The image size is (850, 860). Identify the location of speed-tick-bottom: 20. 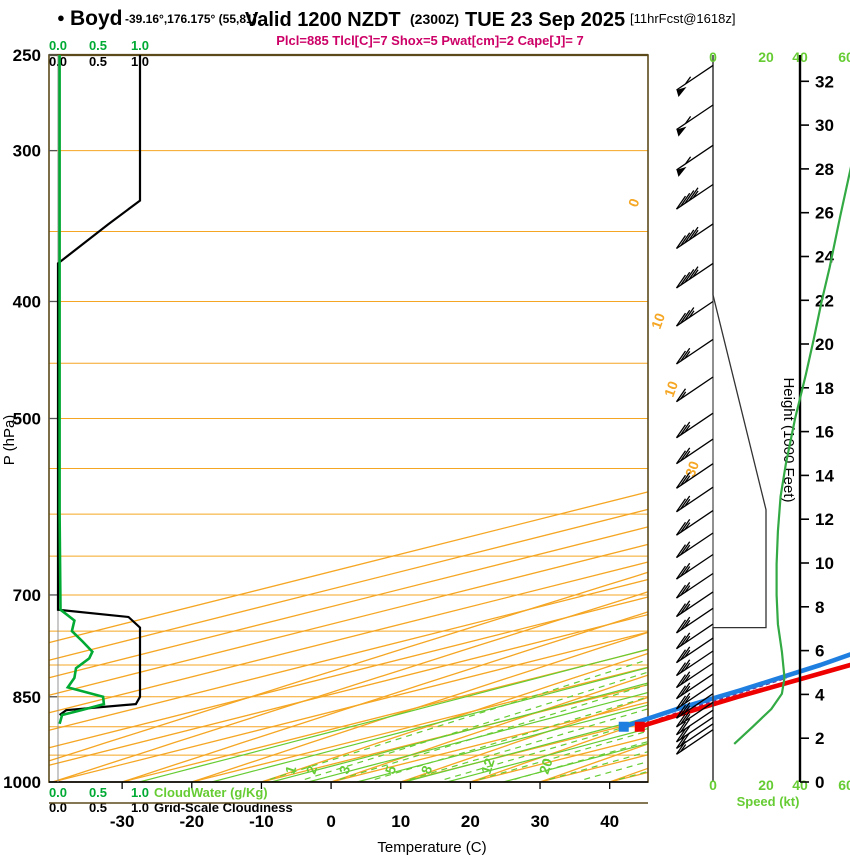
(766, 785).